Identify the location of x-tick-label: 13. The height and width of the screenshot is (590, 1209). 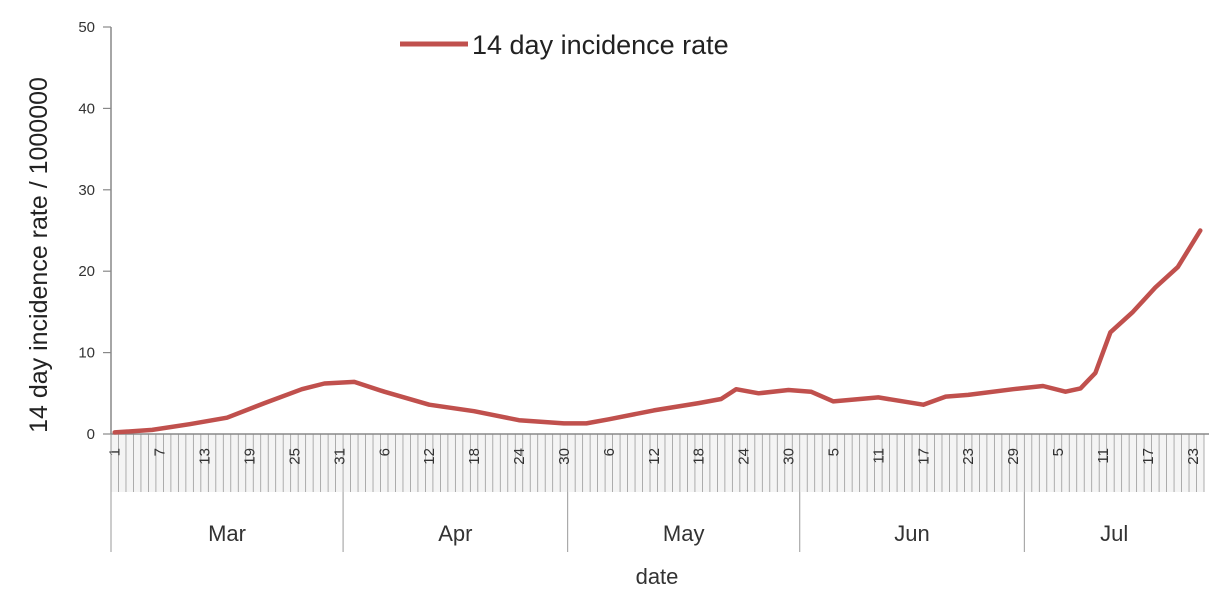
(205, 456).